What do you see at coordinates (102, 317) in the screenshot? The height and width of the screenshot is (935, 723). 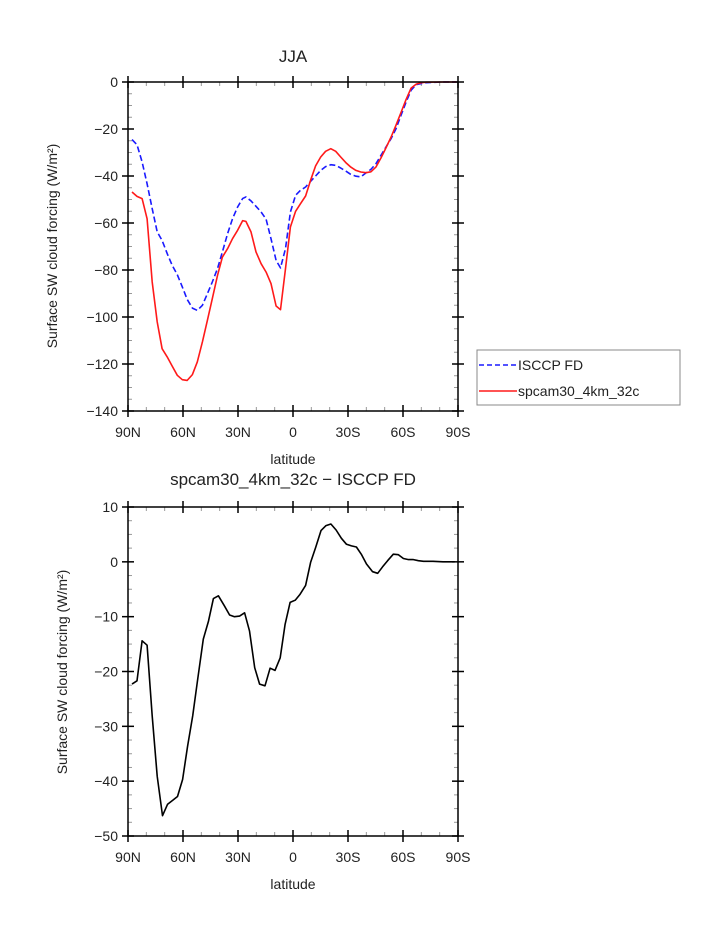 I see `y-tick-label: −100` at bounding box center [102, 317].